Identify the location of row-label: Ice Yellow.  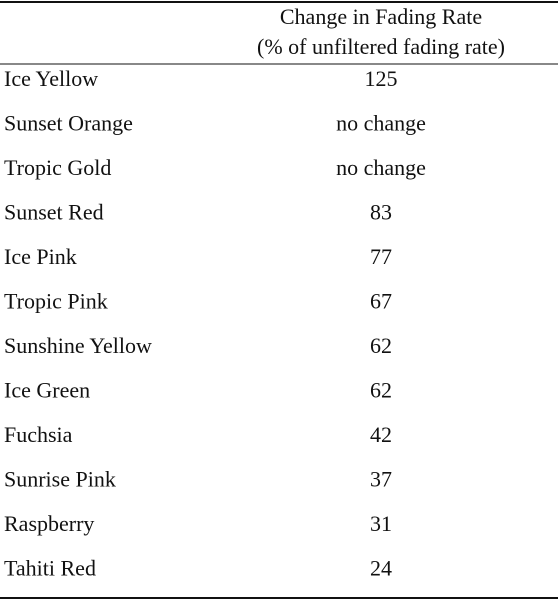
(51, 78).